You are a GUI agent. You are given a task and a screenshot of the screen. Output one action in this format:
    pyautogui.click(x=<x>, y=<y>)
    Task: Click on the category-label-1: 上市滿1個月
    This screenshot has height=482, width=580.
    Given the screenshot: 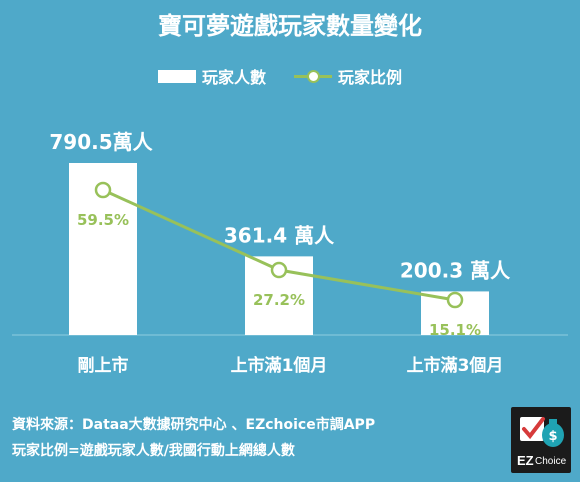 What is the action you would take?
    pyautogui.click(x=279, y=365)
    